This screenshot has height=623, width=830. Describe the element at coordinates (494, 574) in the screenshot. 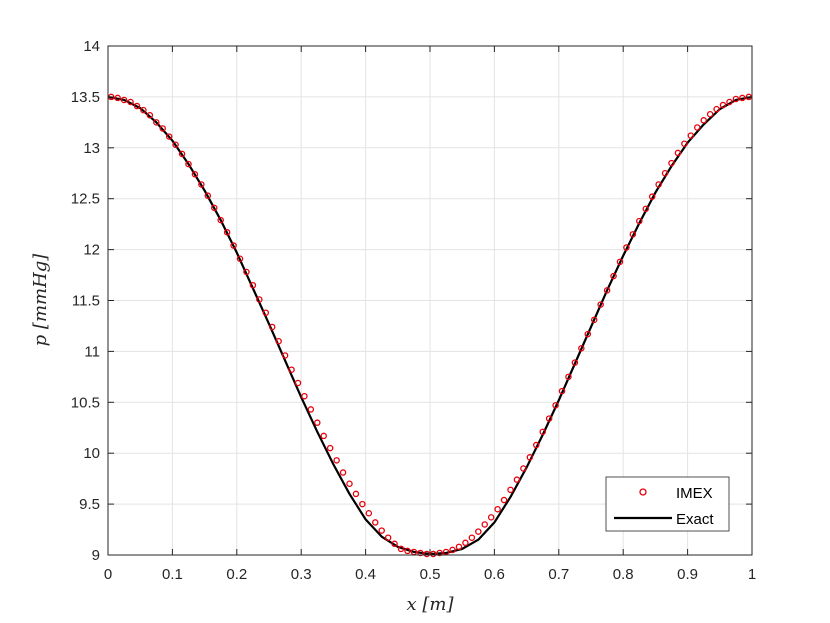

I see `x-tick-label: 0.6` at that location.